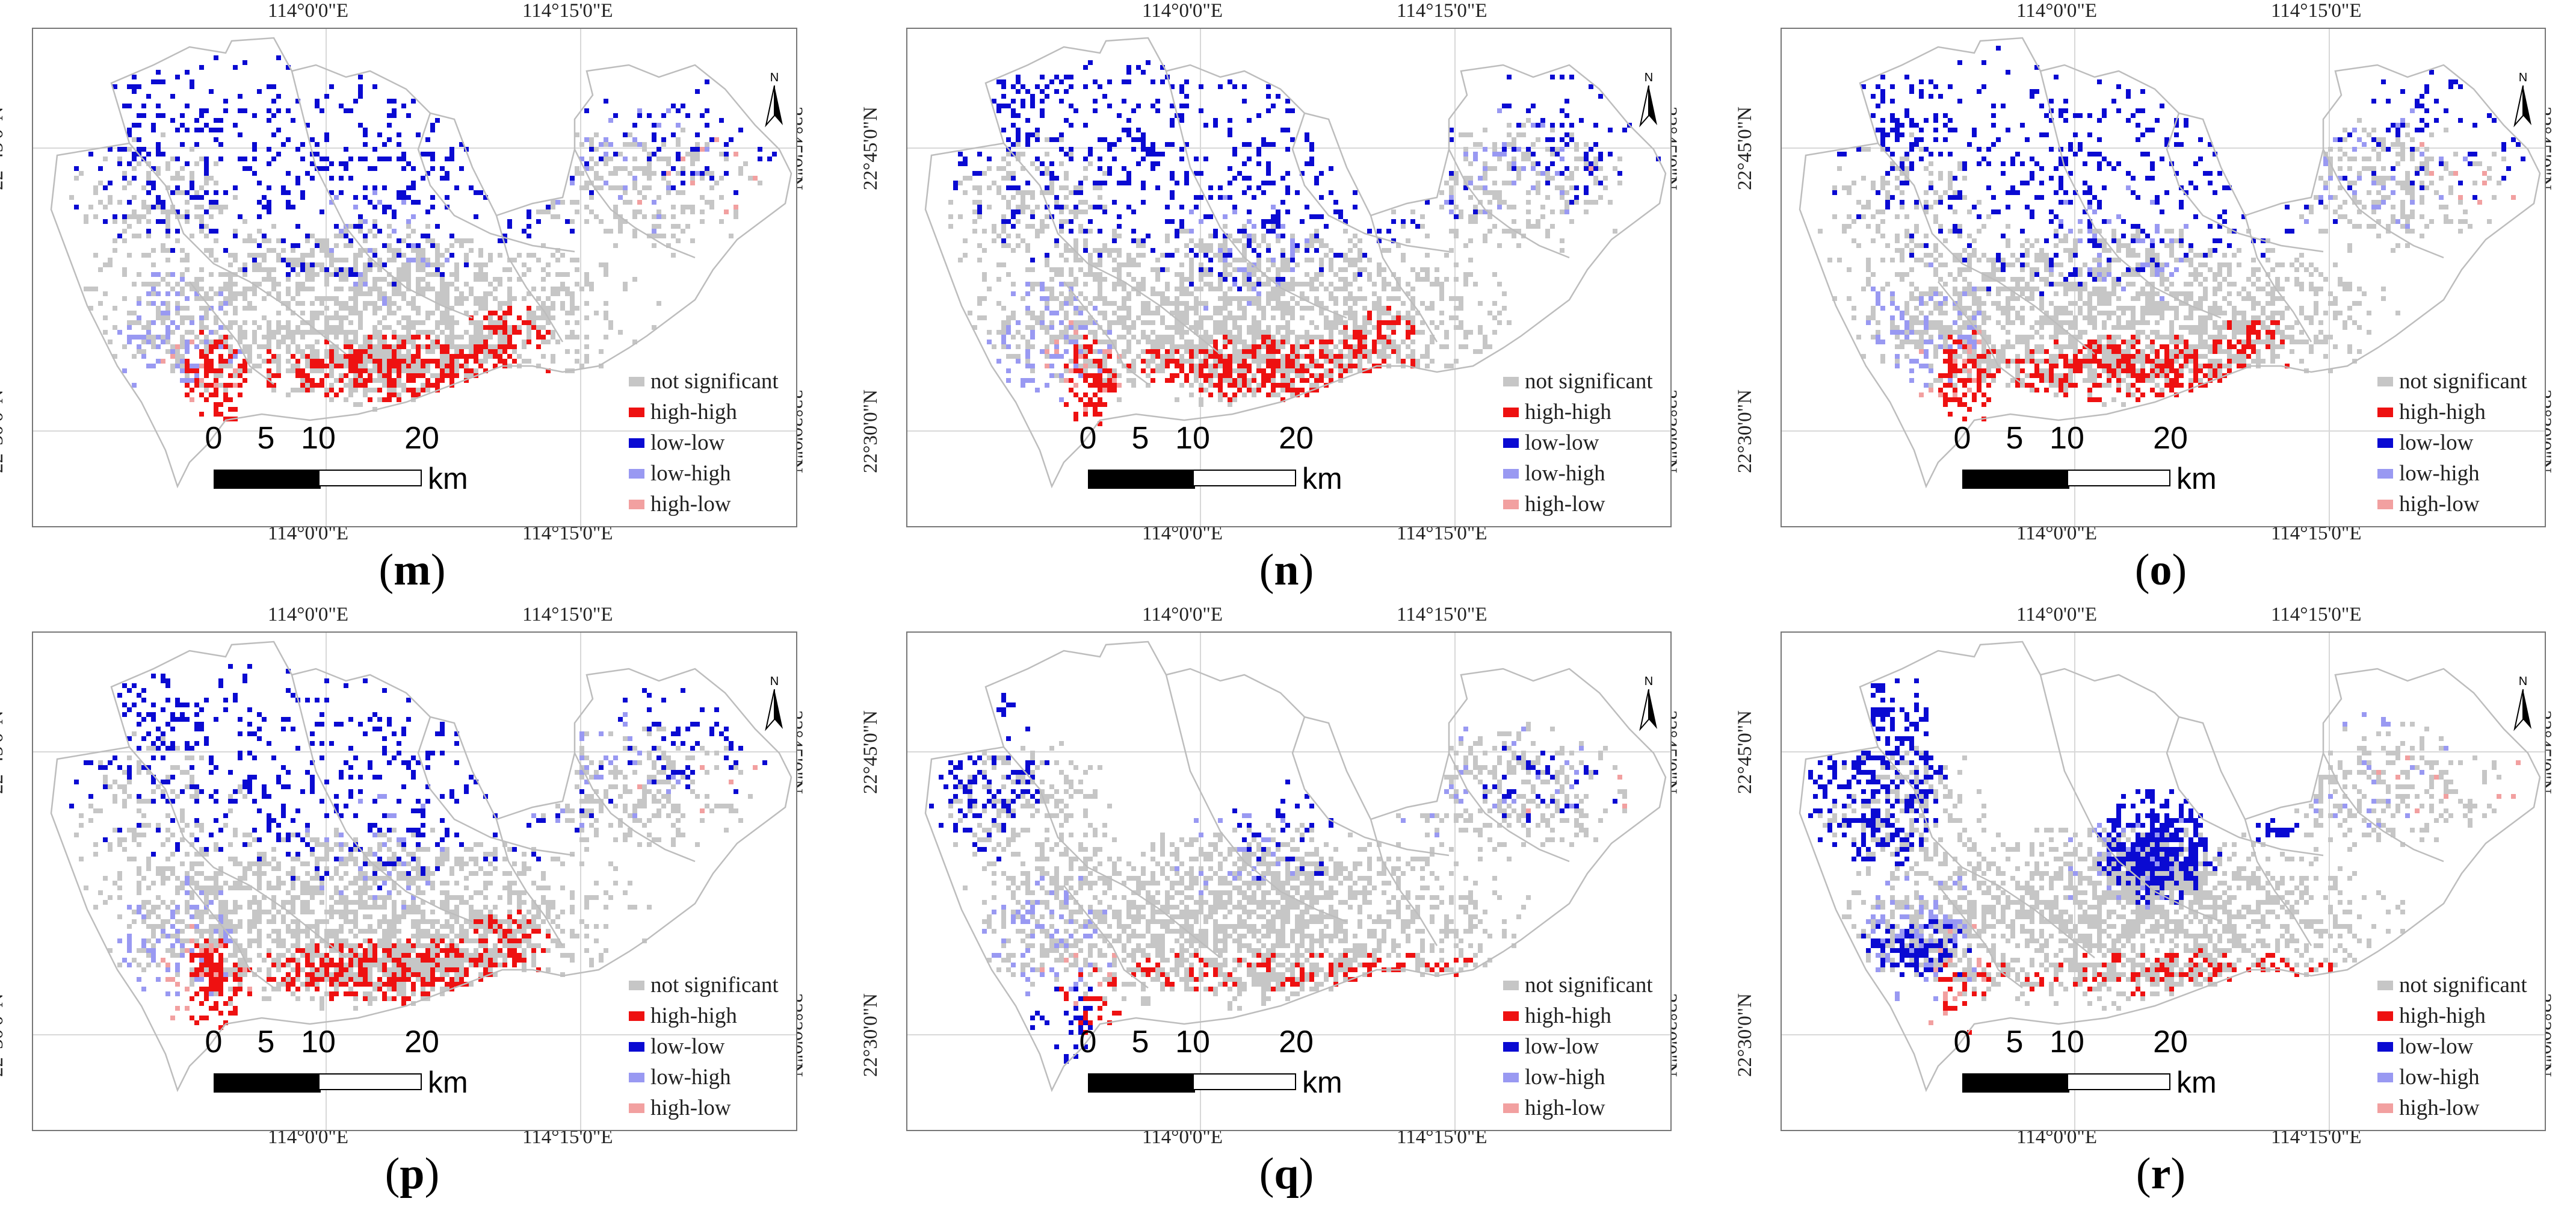 The height and width of the screenshot is (1219, 2576). I want to click on legend-label: low-high, so click(690, 474).